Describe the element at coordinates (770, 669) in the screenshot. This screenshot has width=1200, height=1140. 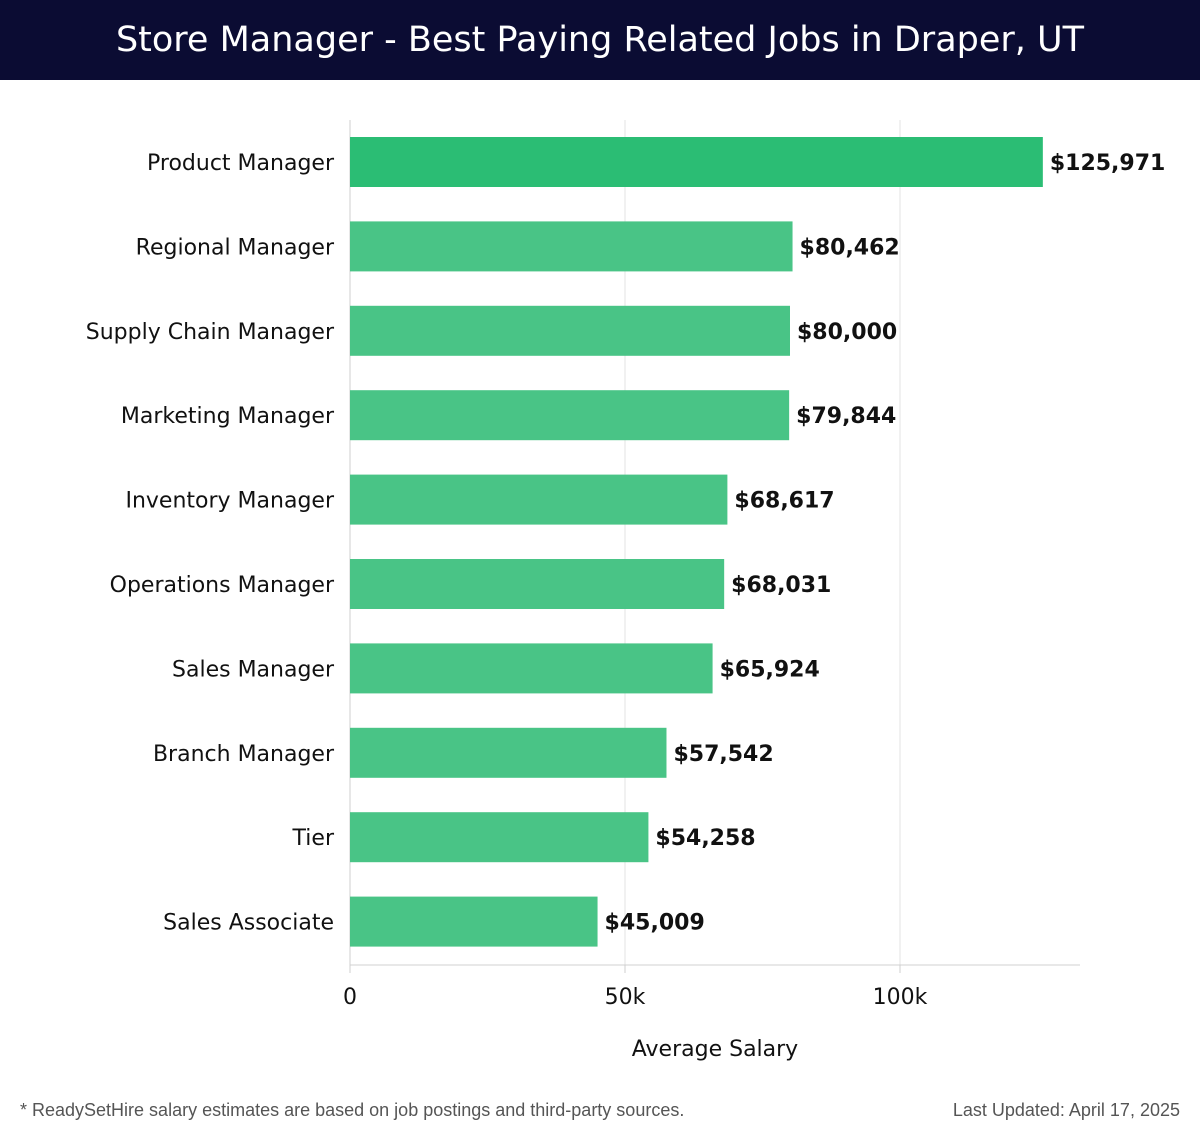
I see `data-label: $65,924` at that location.